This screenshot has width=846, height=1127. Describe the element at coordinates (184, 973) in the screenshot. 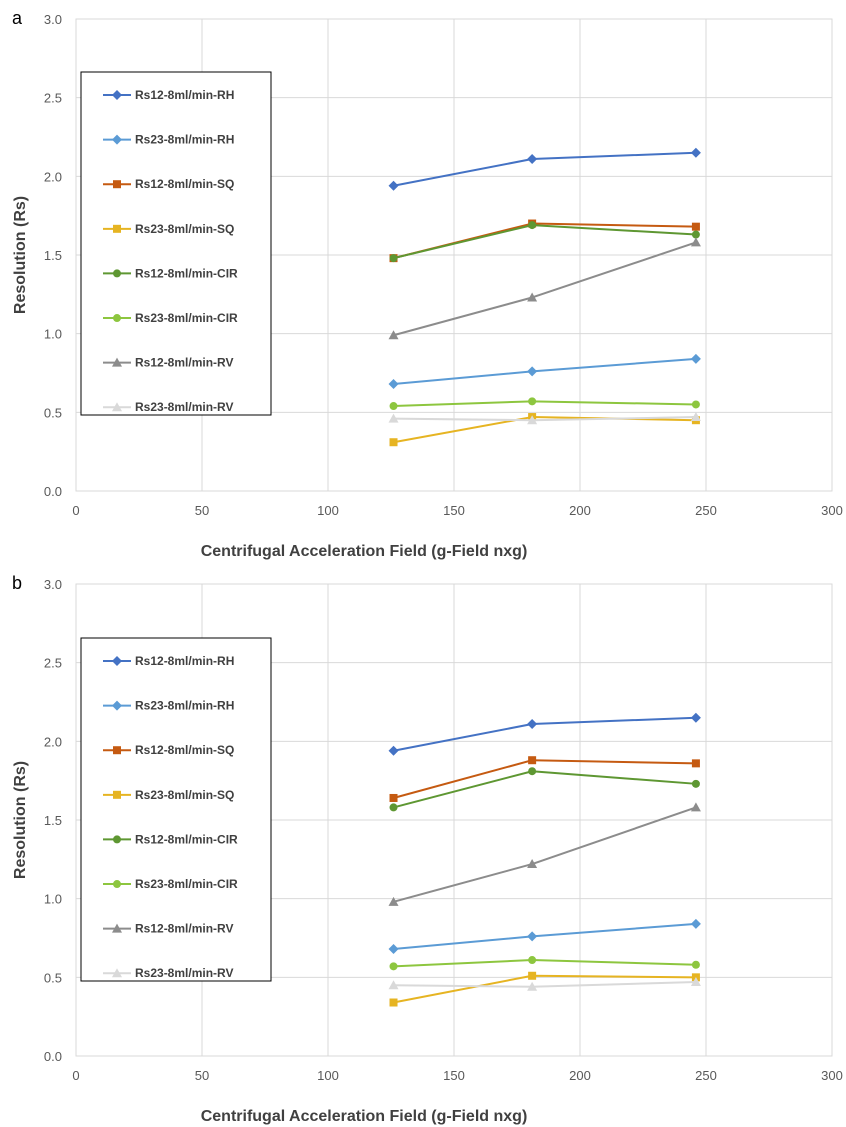

I see `legend-label: Rs23-8ml/min-RV` at that location.